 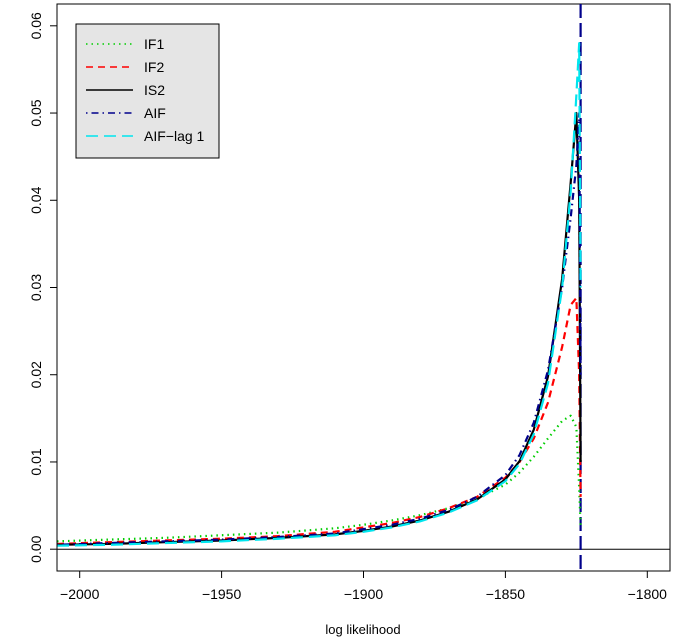 What do you see at coordinates (154, 90) in the screenshot?
I see `legend-label: IS2` at bounding box center [154, 90].